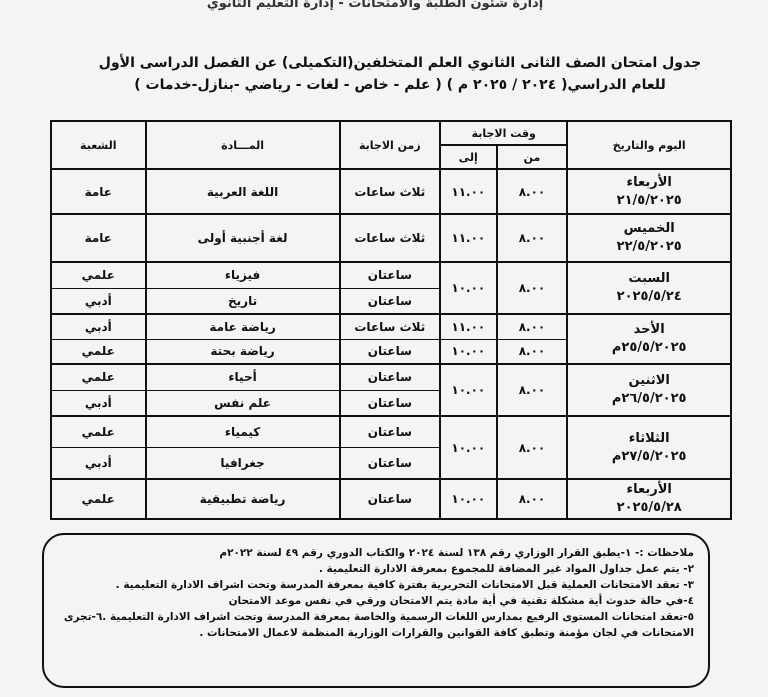 The height and width of the screenshot is (697, 768). Describe the element at coordinates (242, 462) in the screenshot. I see `subject-value: جغرافيا` at that location.